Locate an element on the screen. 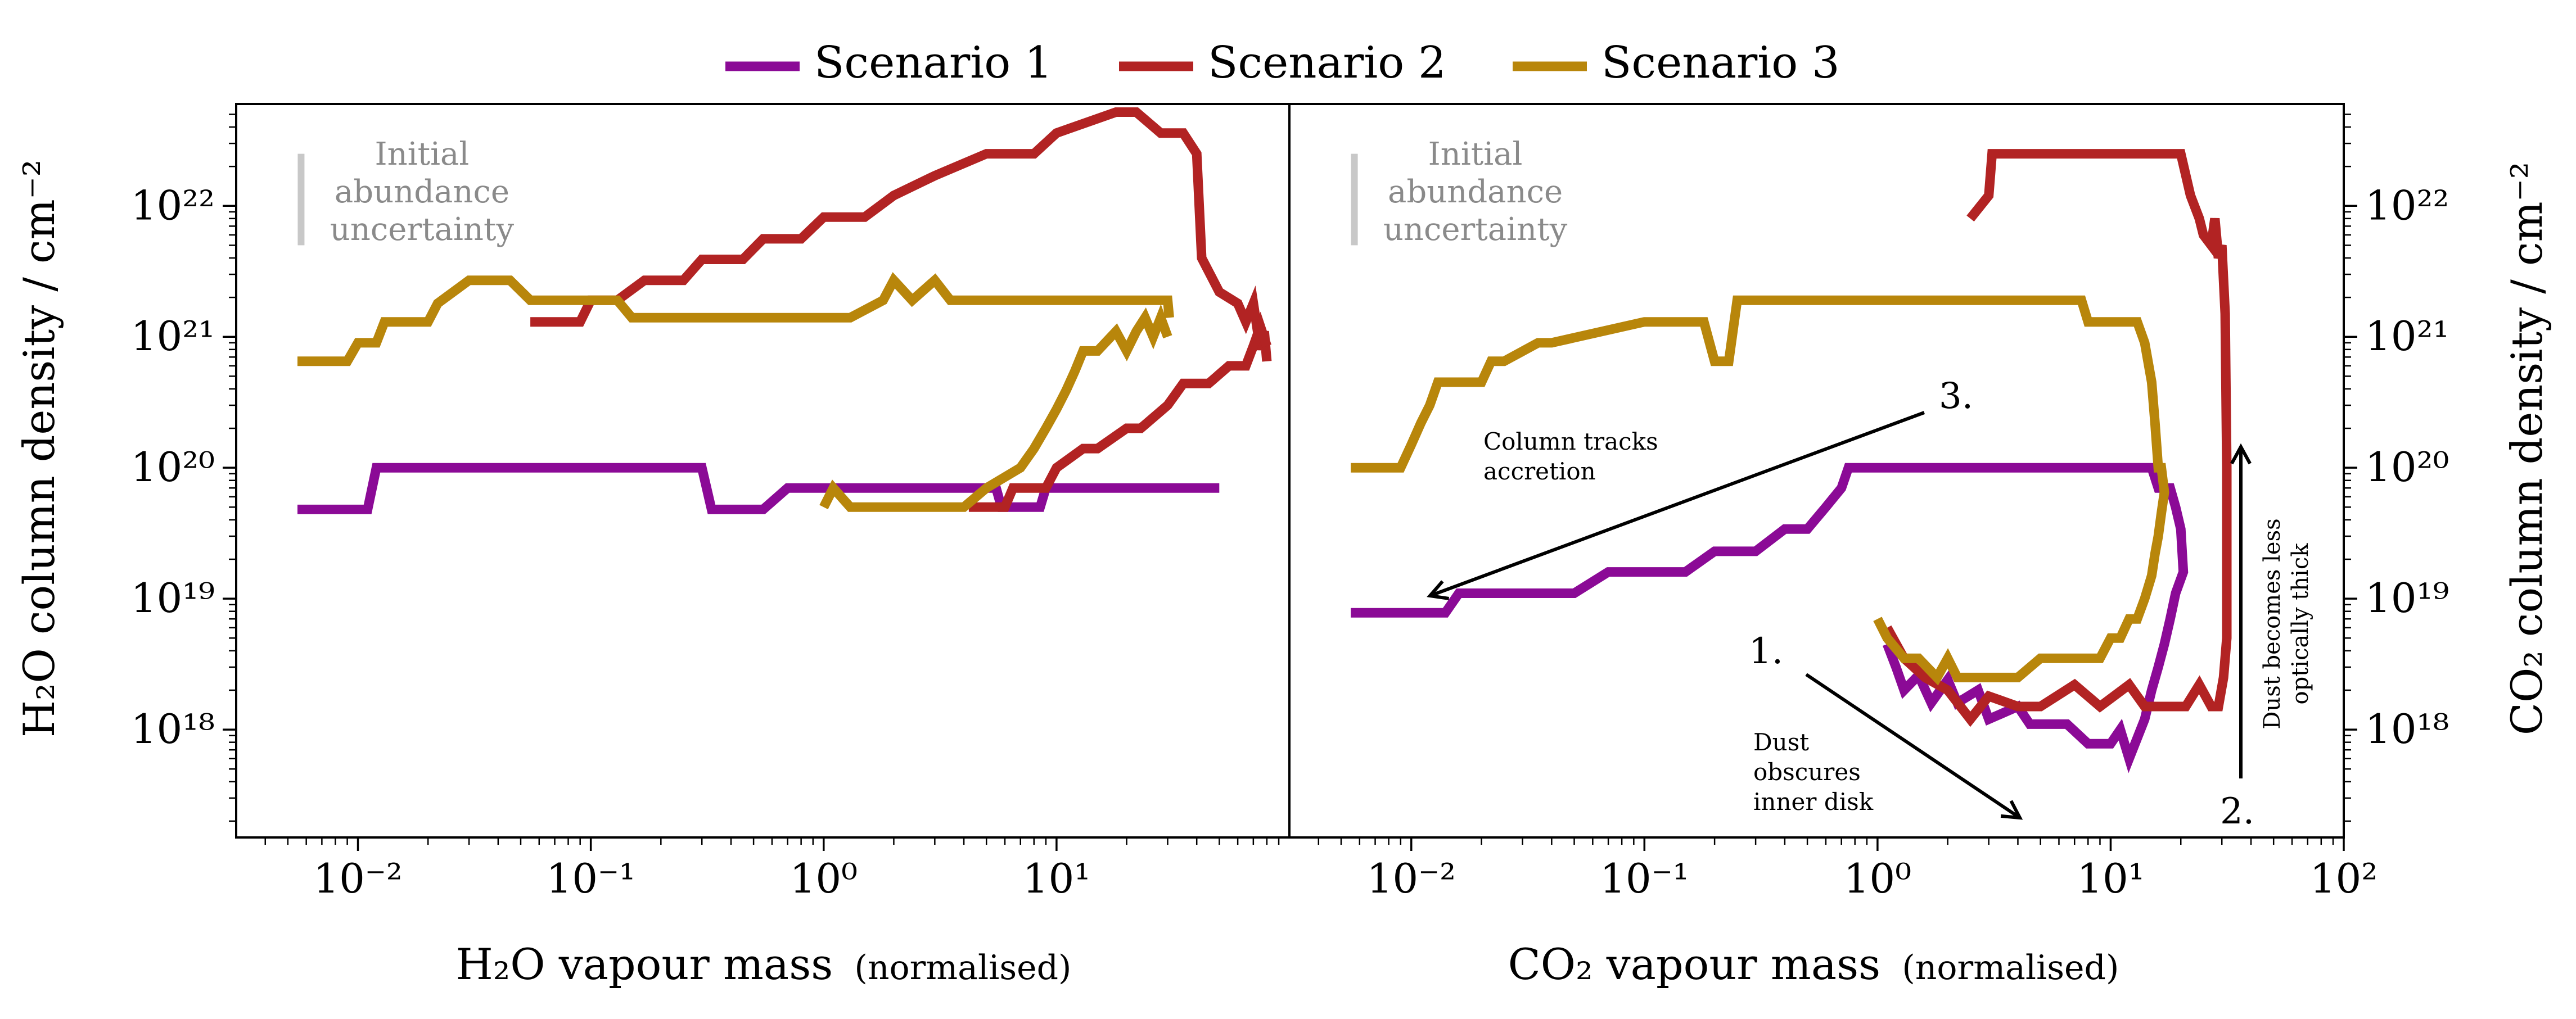 The image size is (2576, 1019). co2-ytick-label: 10¹⁸ is located at coordinates (2407, 729).